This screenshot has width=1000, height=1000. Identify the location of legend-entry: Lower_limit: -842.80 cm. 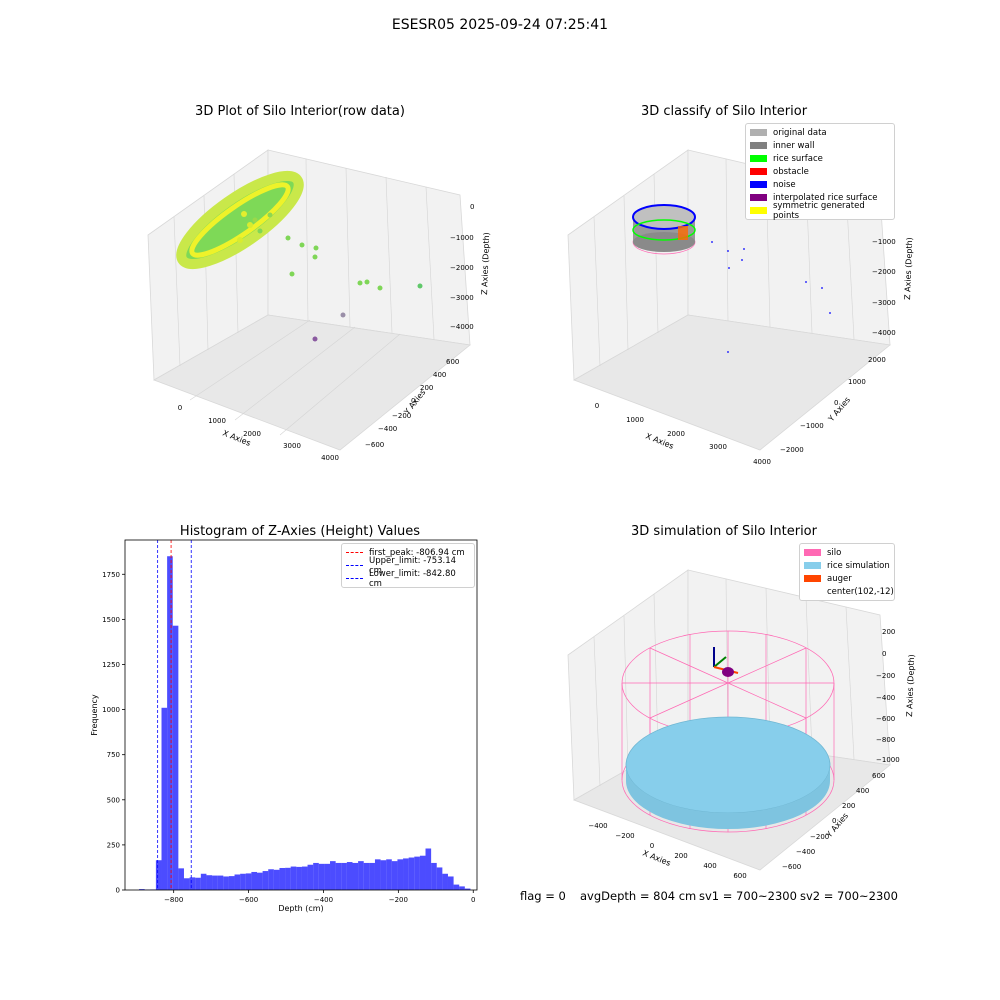
(408, 579).